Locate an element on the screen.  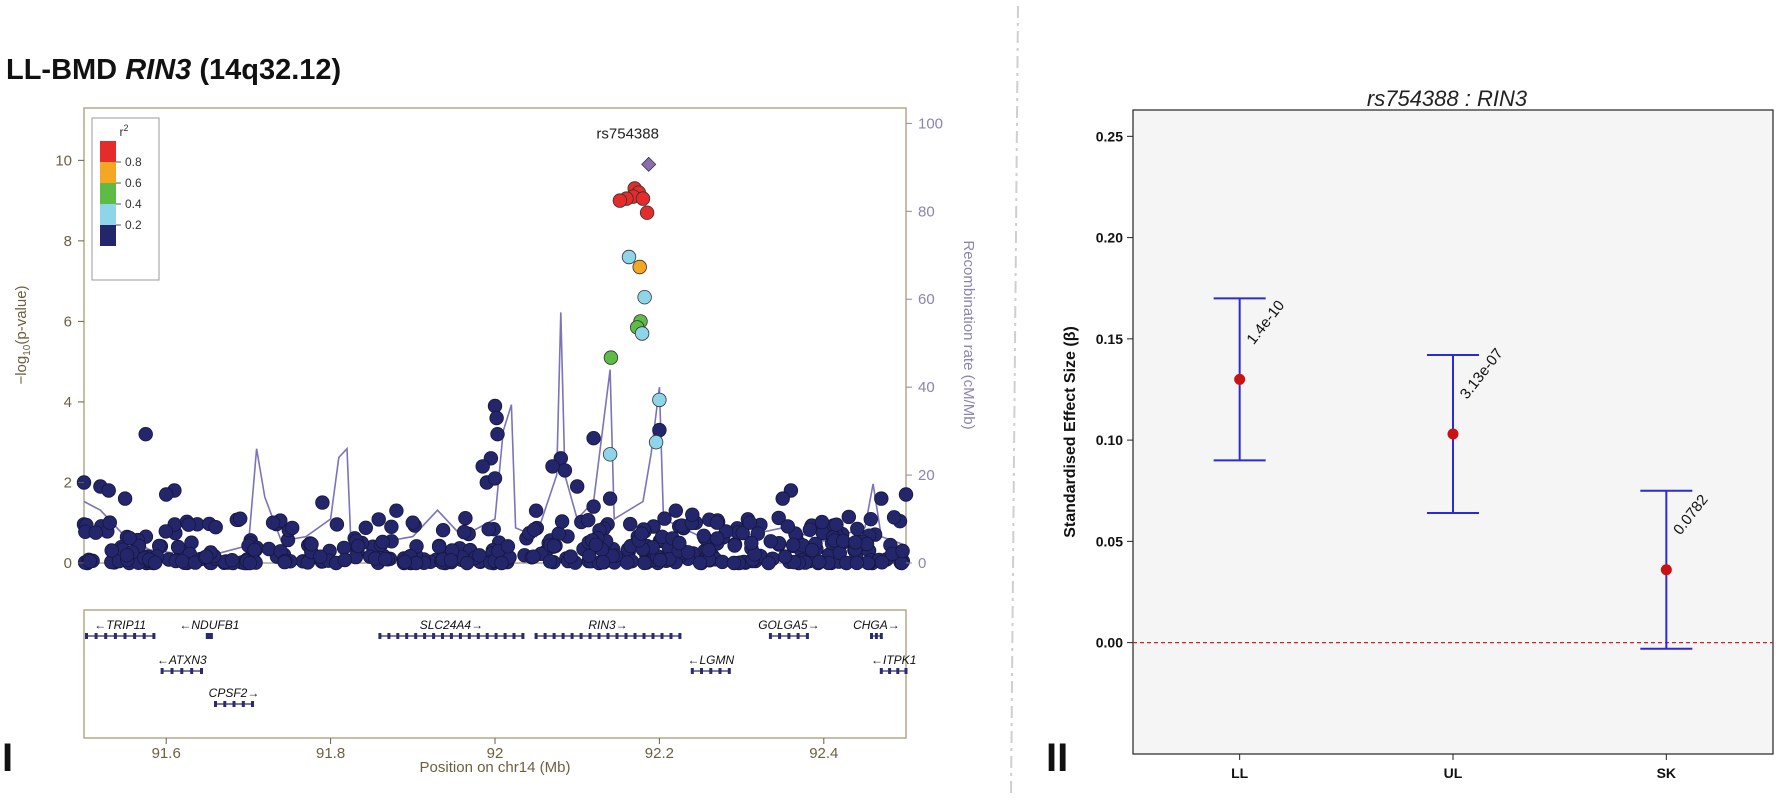
gene-label: RIN3→ is located at coordinates (607, 625).